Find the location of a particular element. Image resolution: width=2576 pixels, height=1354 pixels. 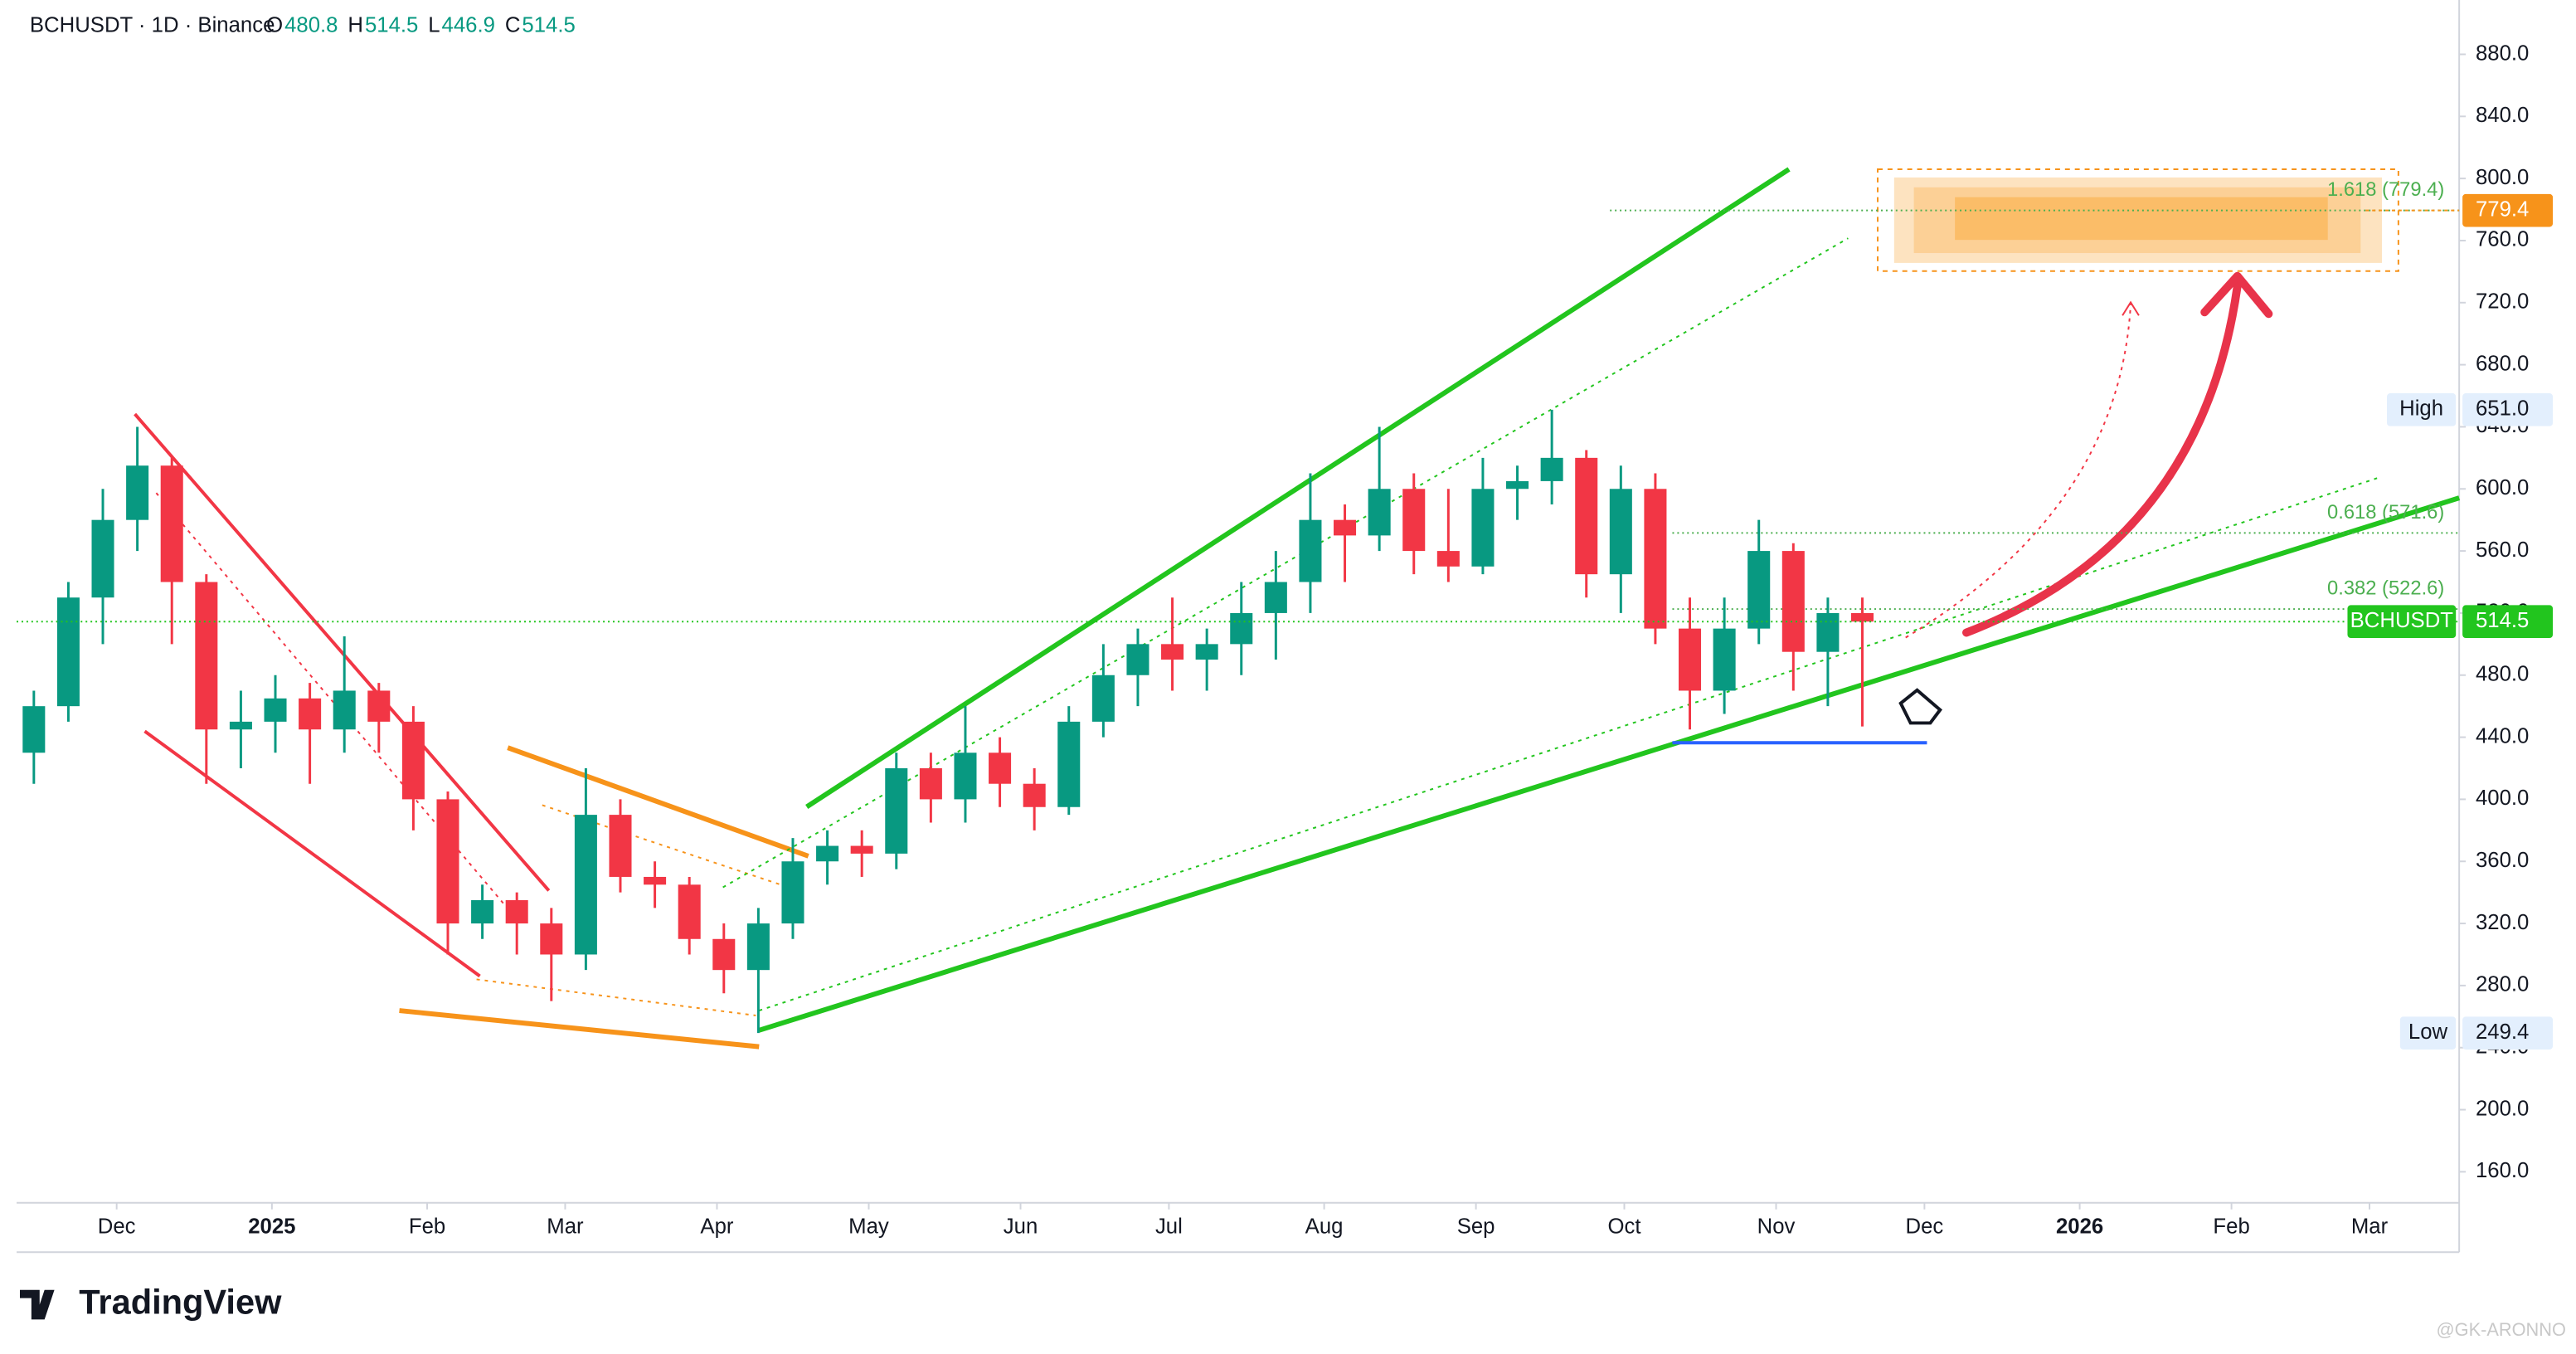

y-tick-label: 680.0 is located at coordinates (2503, 363).